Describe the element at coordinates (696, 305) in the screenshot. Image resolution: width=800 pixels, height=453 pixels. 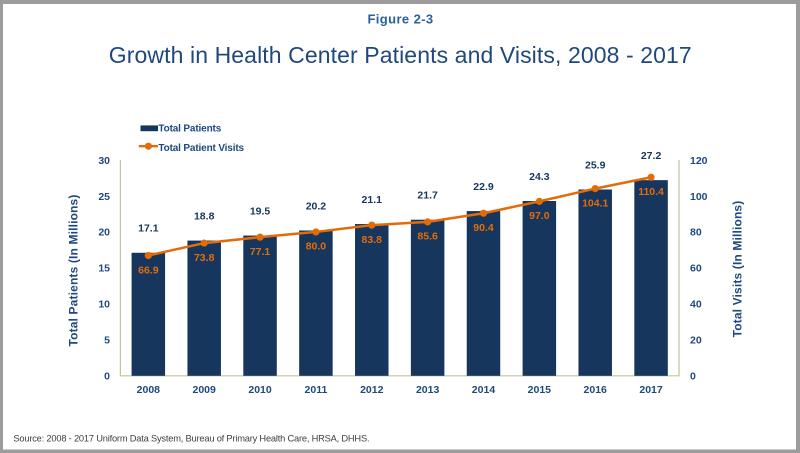
I see `svg-text: 40` at that location.